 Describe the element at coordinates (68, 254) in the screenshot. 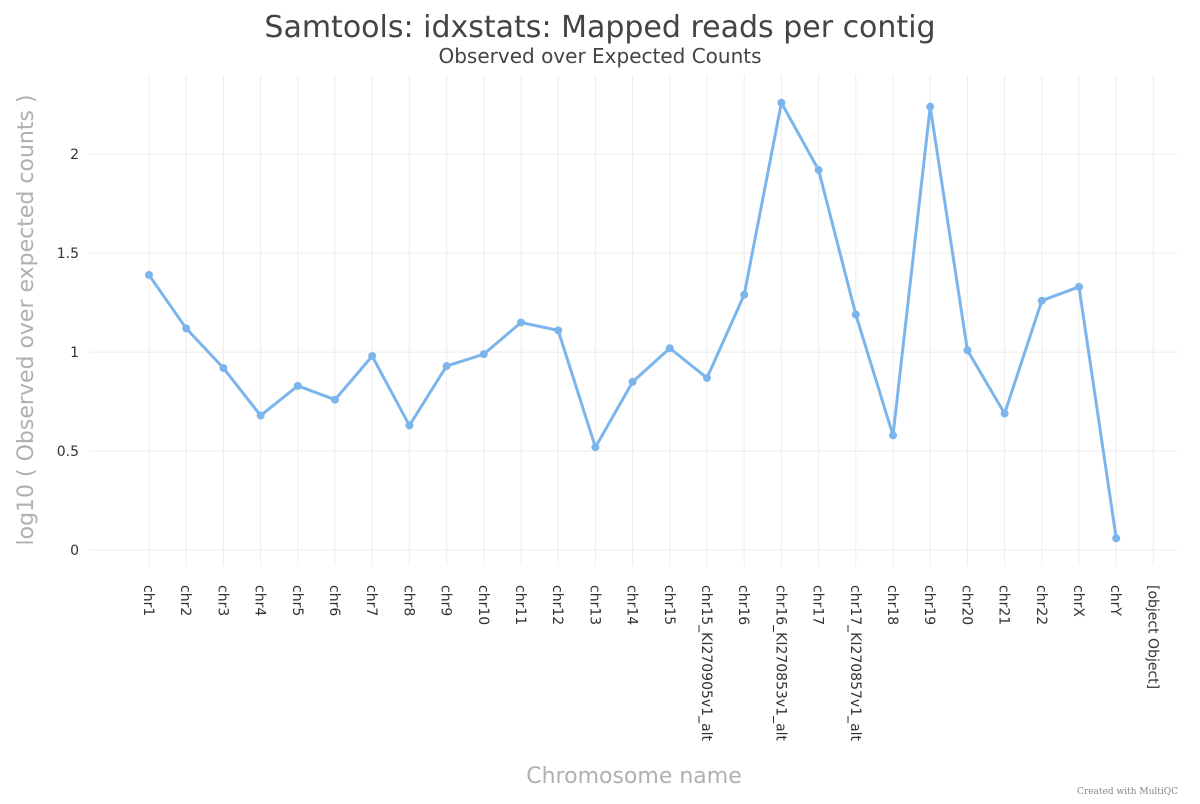

I see `y-tick-label: 1.5` at that location.